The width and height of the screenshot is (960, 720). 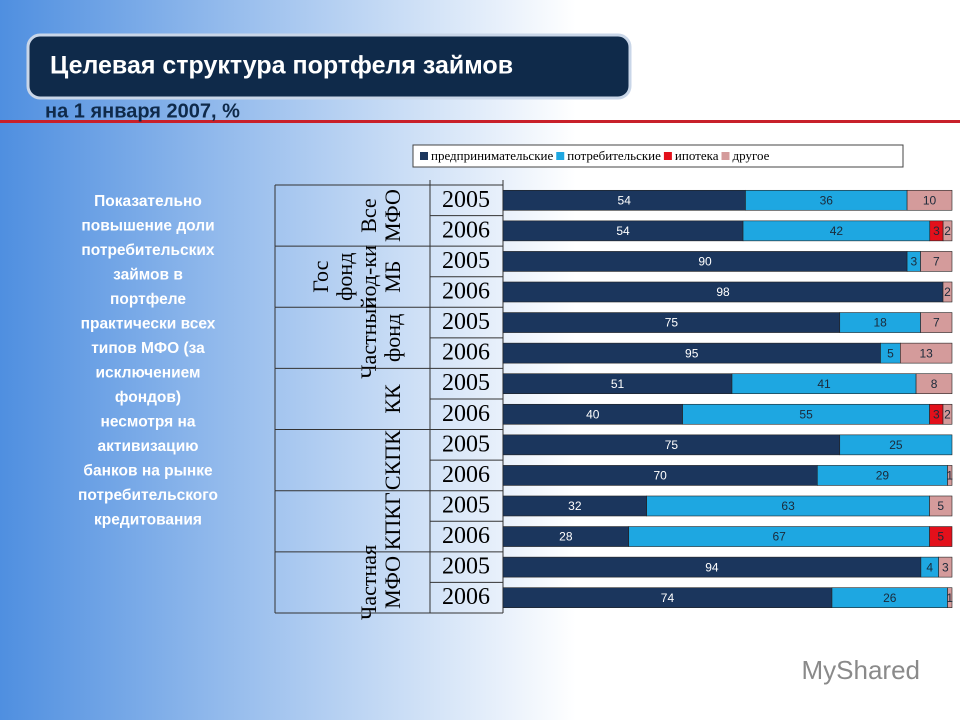 What do you see at coordinates (618, 384) in the screenshot?
I see `data-label: 51` at bounding box center [618, 384].